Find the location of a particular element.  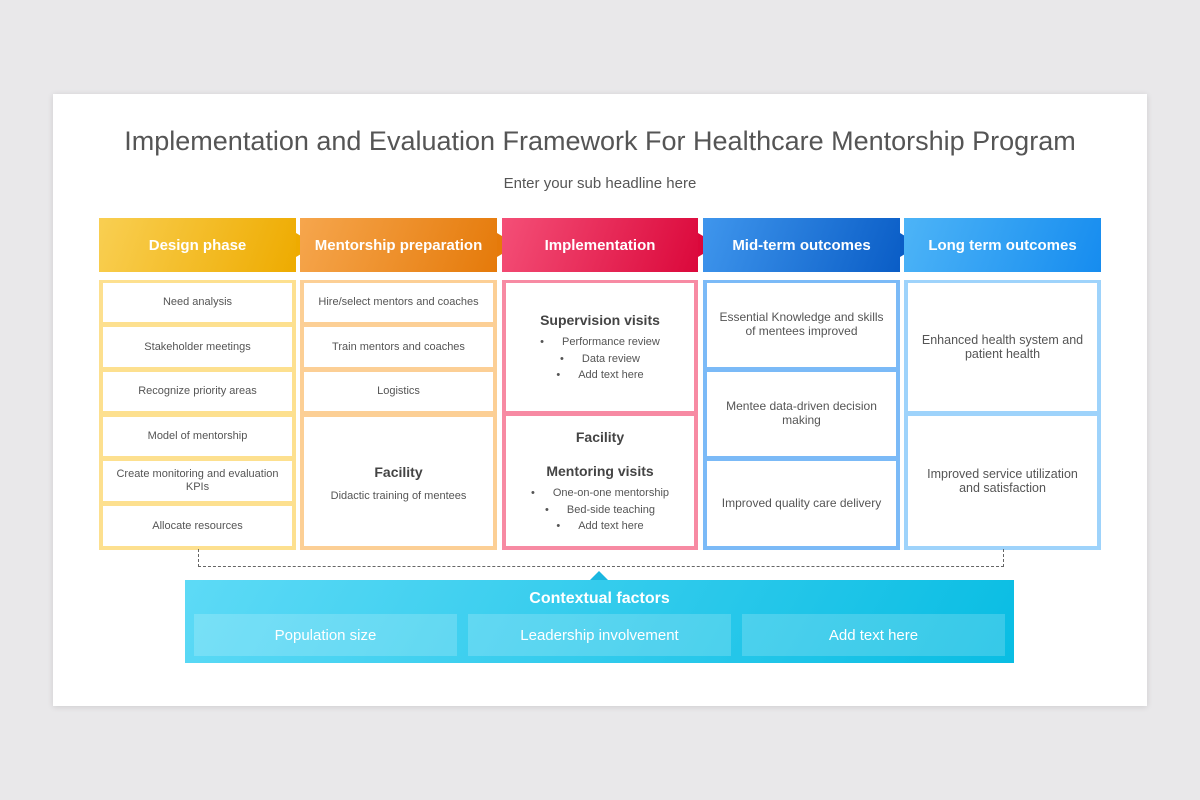

page-subtitle: Enter your sub headline here is located at coordinates (600, 183).